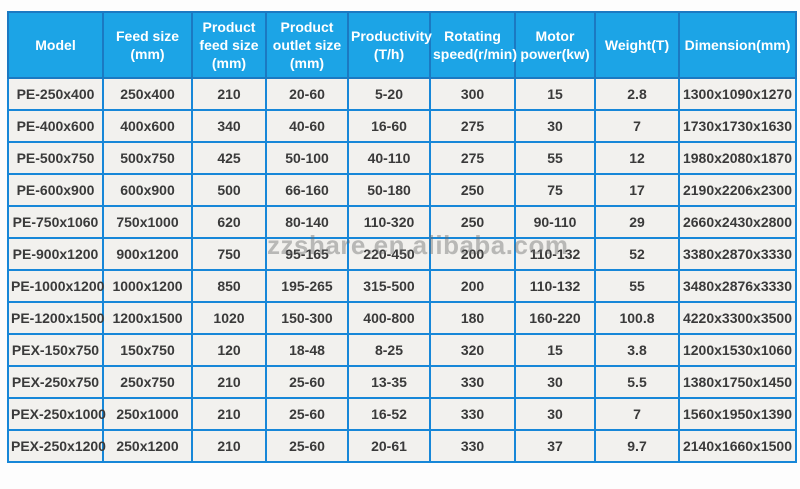  I want to click on value-cell: 1000x1200, so click(147, 286).